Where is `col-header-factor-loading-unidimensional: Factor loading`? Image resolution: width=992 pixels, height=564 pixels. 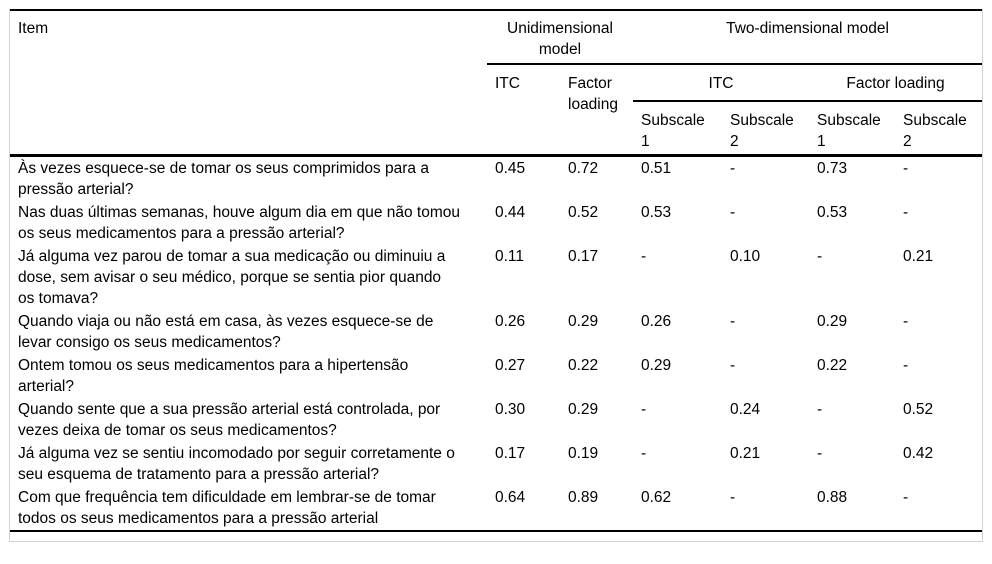 col-header-factor-loading-unidimensional: Factor loading is located at coordinates (596, 110).